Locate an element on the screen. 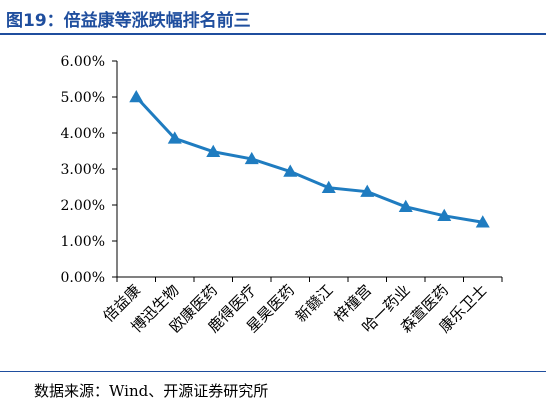 The width and height of the screenshot is (546, 405). y-axis: 0.00% 1.00% 2.00% 3.00% 4.00% 5.00% 6.00% is located at coordinates (89, 170).